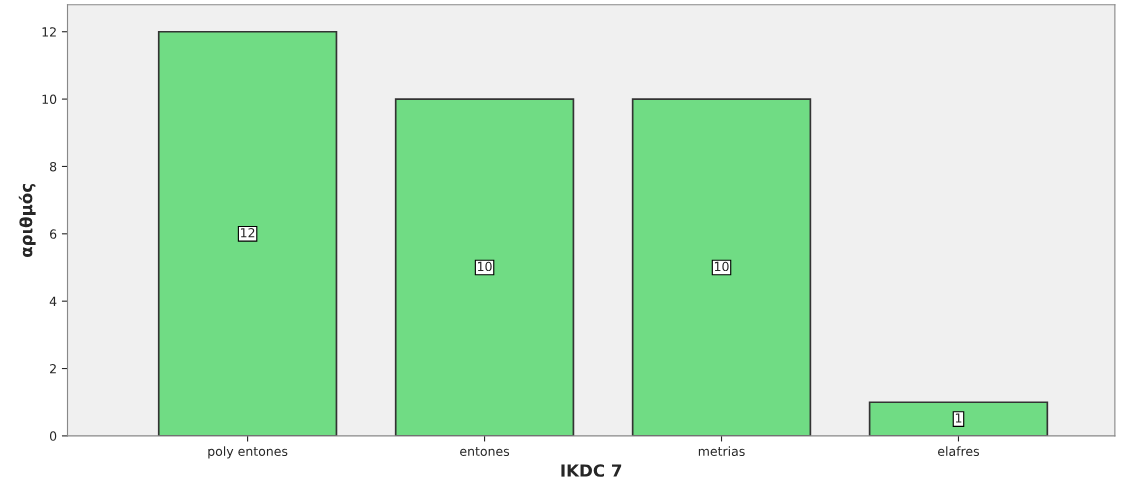 Image resolution: width=1125 pixels, height=479 pixels. What do you see at coordinates (53, 234) in the screenshot?
I see `y-tick-label: 6` at bounding box center [53, 234].